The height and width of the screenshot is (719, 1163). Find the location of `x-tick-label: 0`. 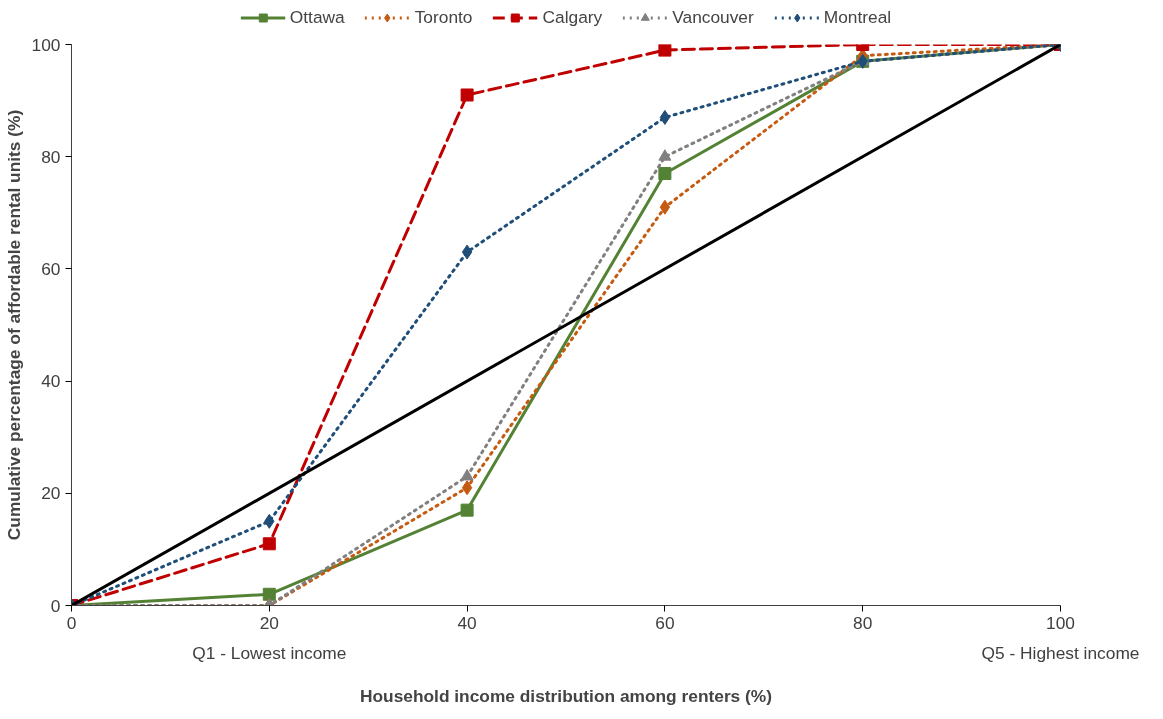

x-tick-label: 0 is located at coordinates (71, 622).